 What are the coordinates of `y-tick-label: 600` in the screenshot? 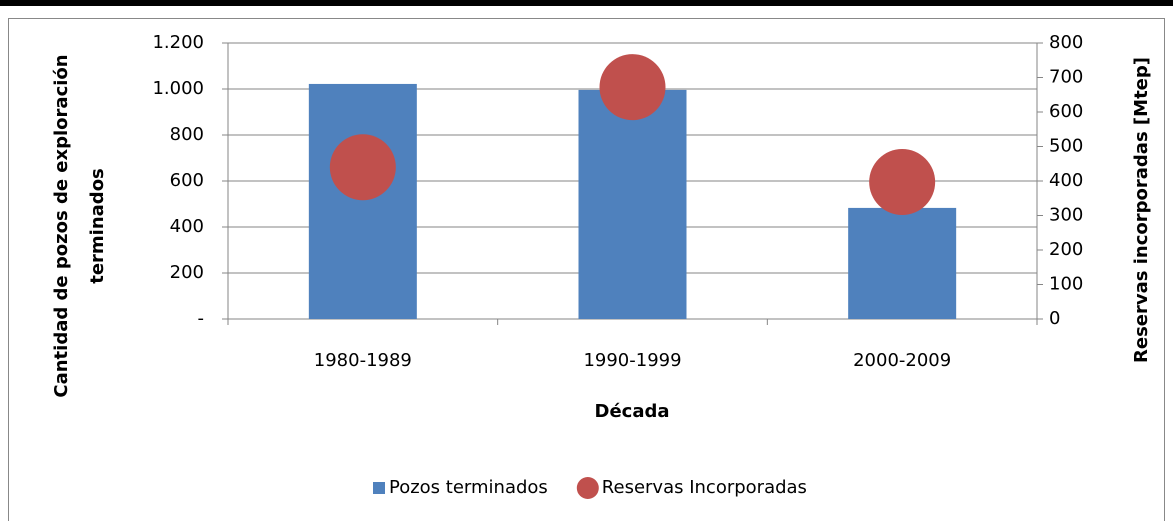 It's located at (187, 180).